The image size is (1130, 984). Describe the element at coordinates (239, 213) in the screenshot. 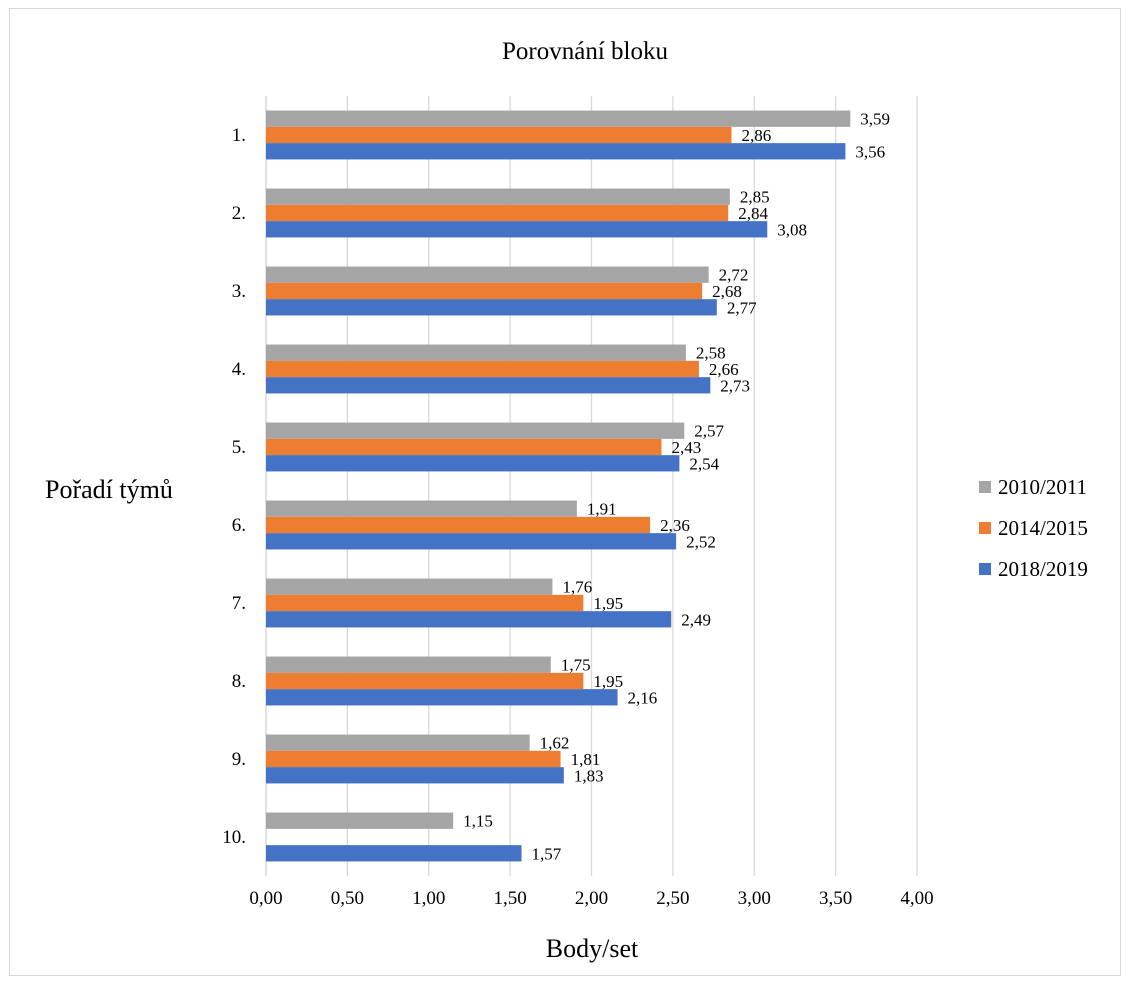

I see `category-label: 2.` at that location.